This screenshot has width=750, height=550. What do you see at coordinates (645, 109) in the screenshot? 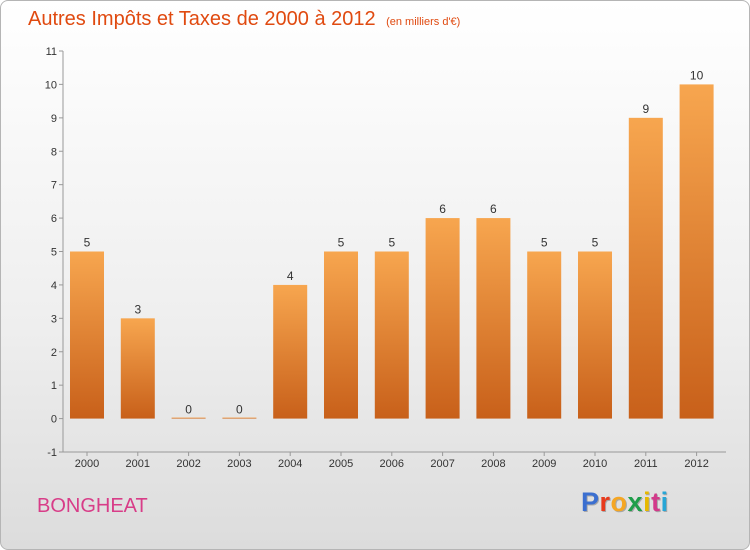
I see `data-label: 9` at bounding box center [645, 109].